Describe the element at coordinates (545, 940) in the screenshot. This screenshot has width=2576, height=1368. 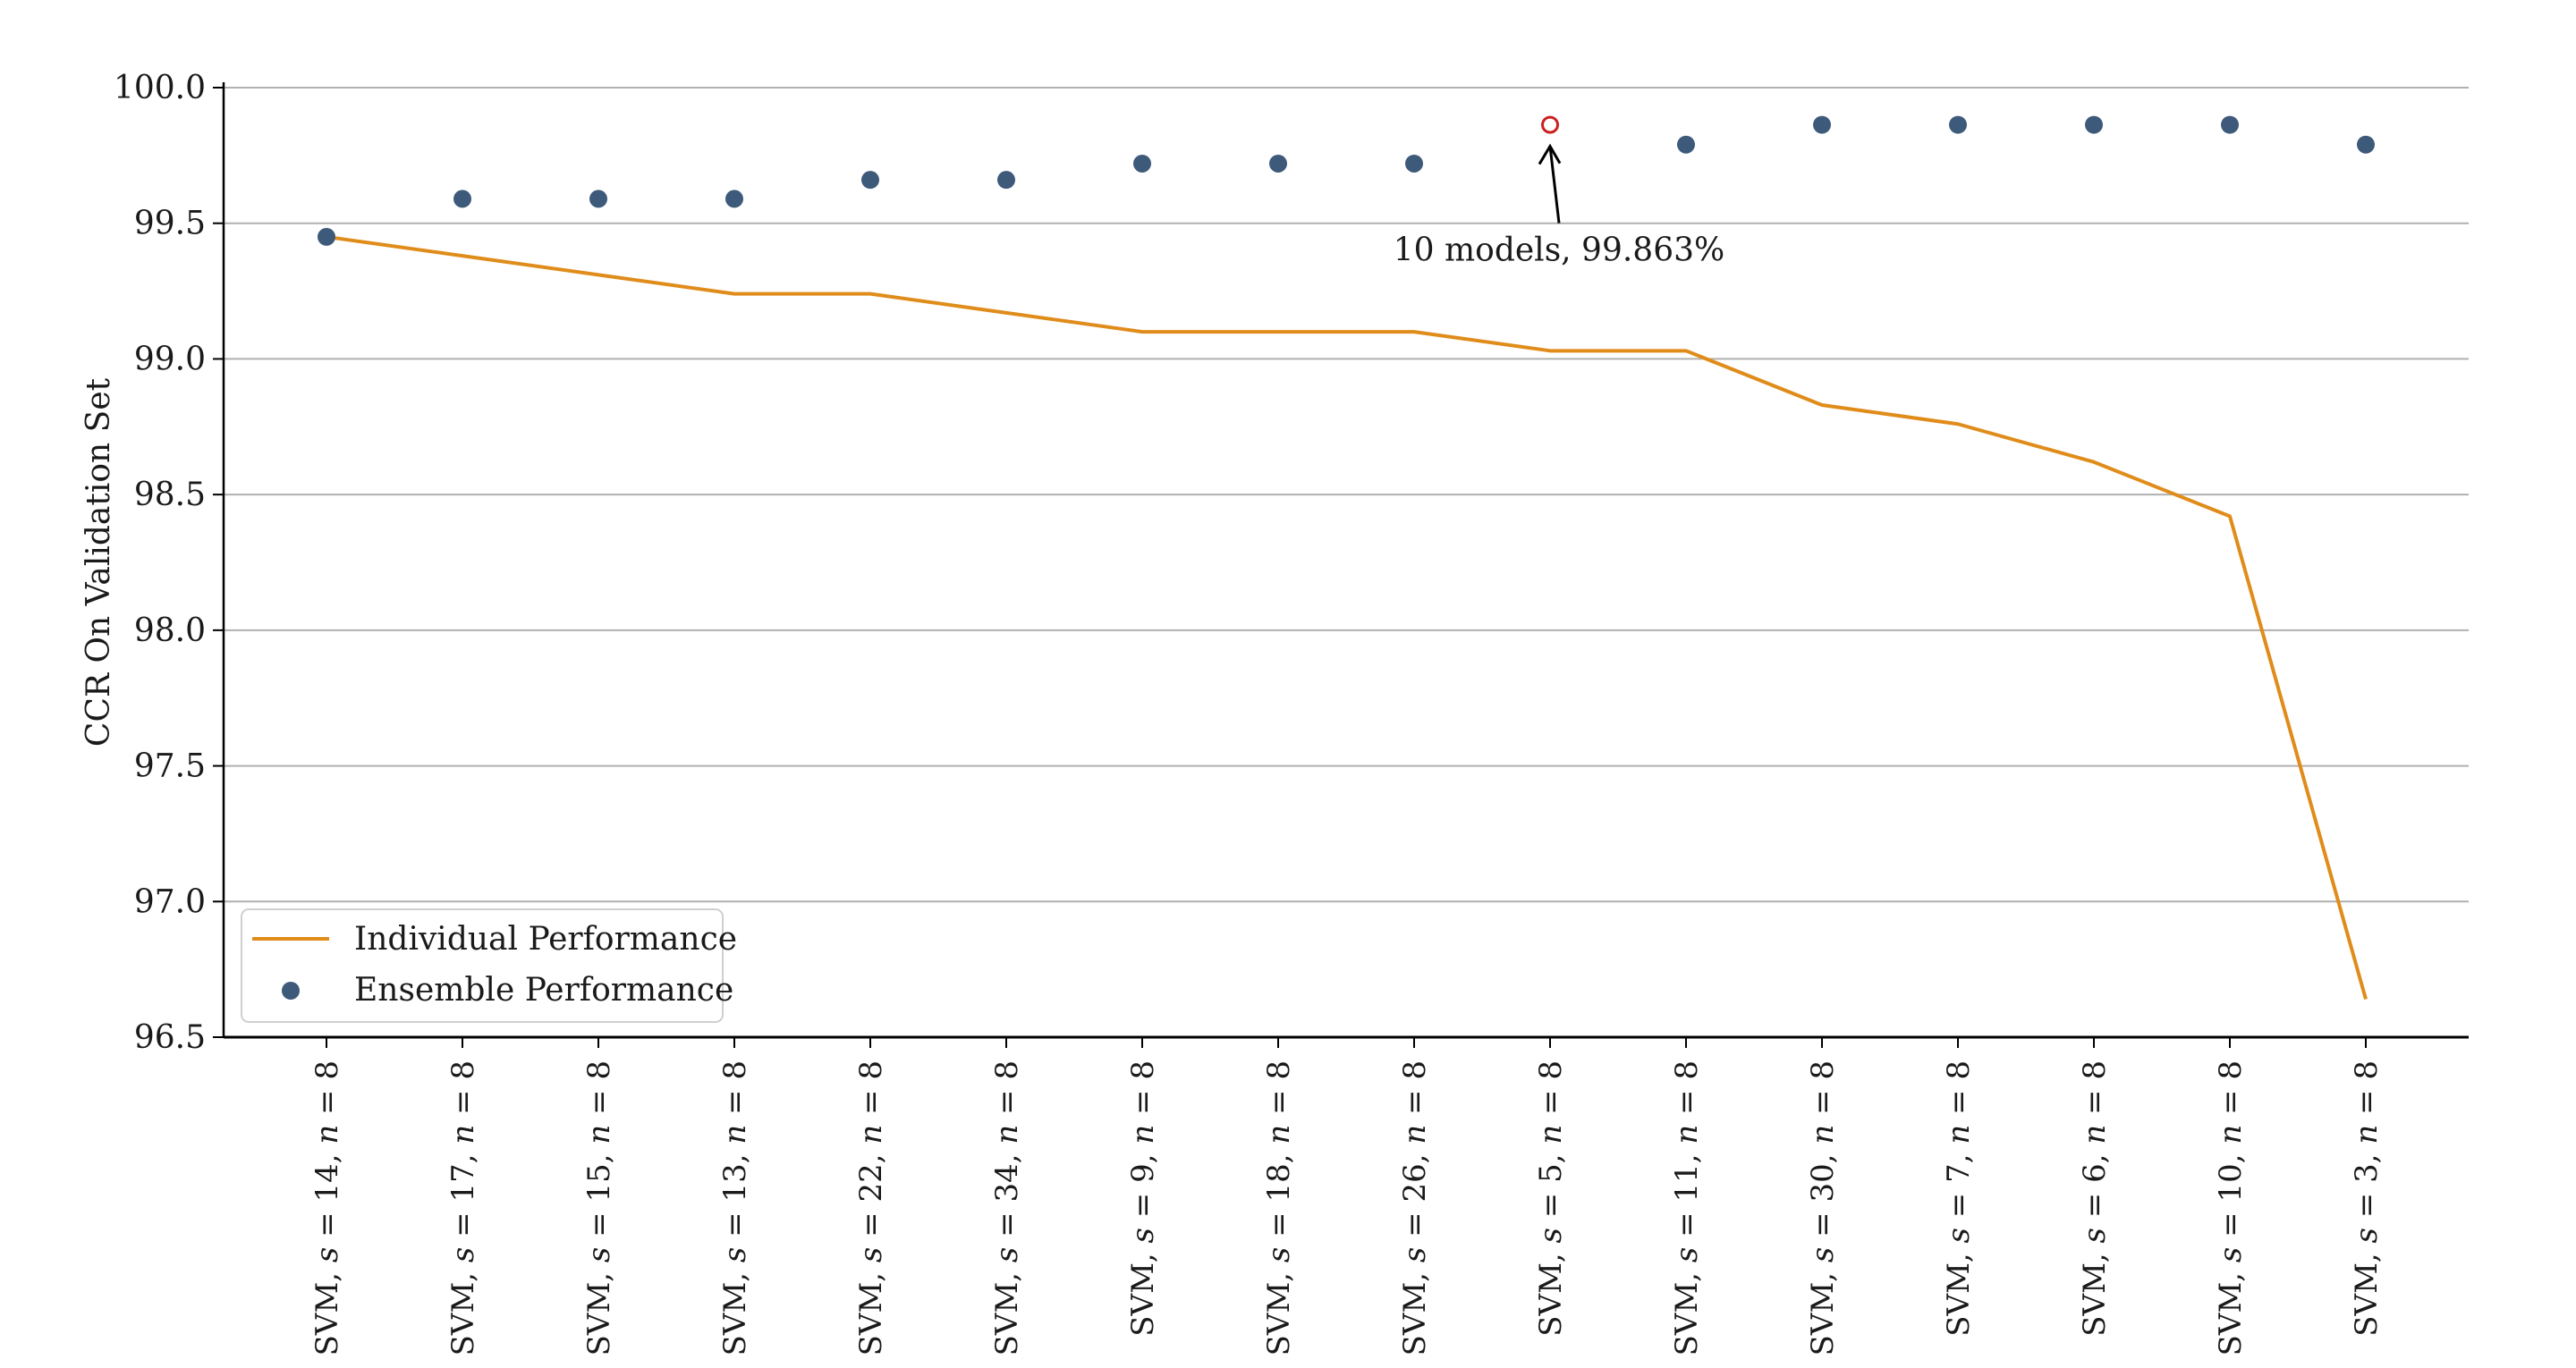
I see `legend-label-individual: Individual Performance` at that location.